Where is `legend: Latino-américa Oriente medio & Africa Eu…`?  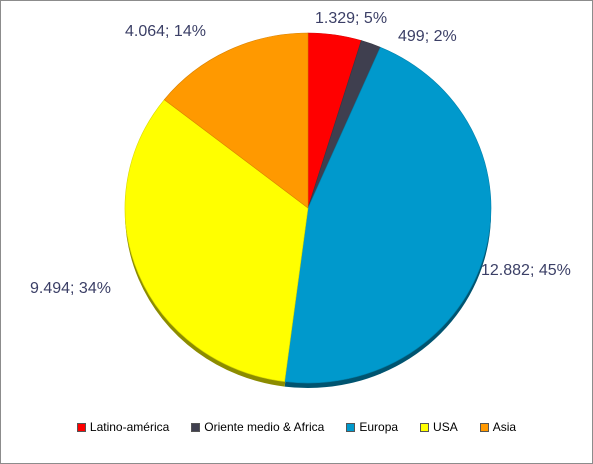
legend: Latino-américa Oriente medio & Africa Eu… is located at coordinates (296, 427).